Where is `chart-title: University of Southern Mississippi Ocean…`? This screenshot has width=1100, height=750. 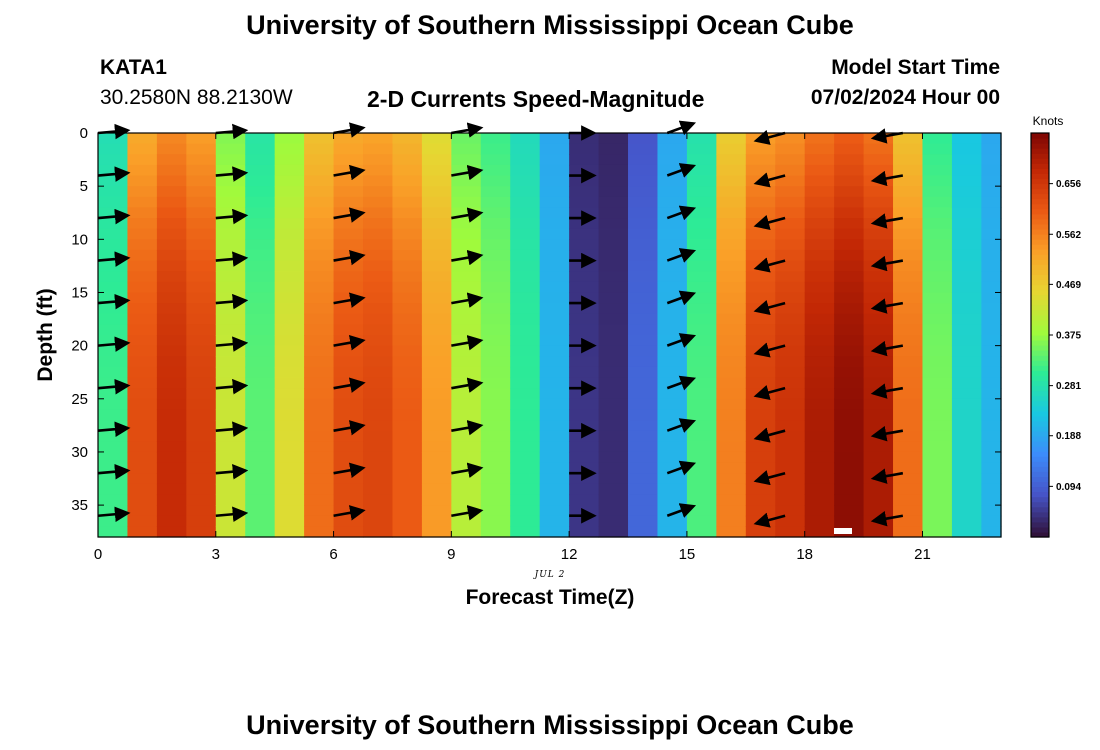 chart-title: University of Southern Mississippi Ocean… is located at coordinates (550, 25).